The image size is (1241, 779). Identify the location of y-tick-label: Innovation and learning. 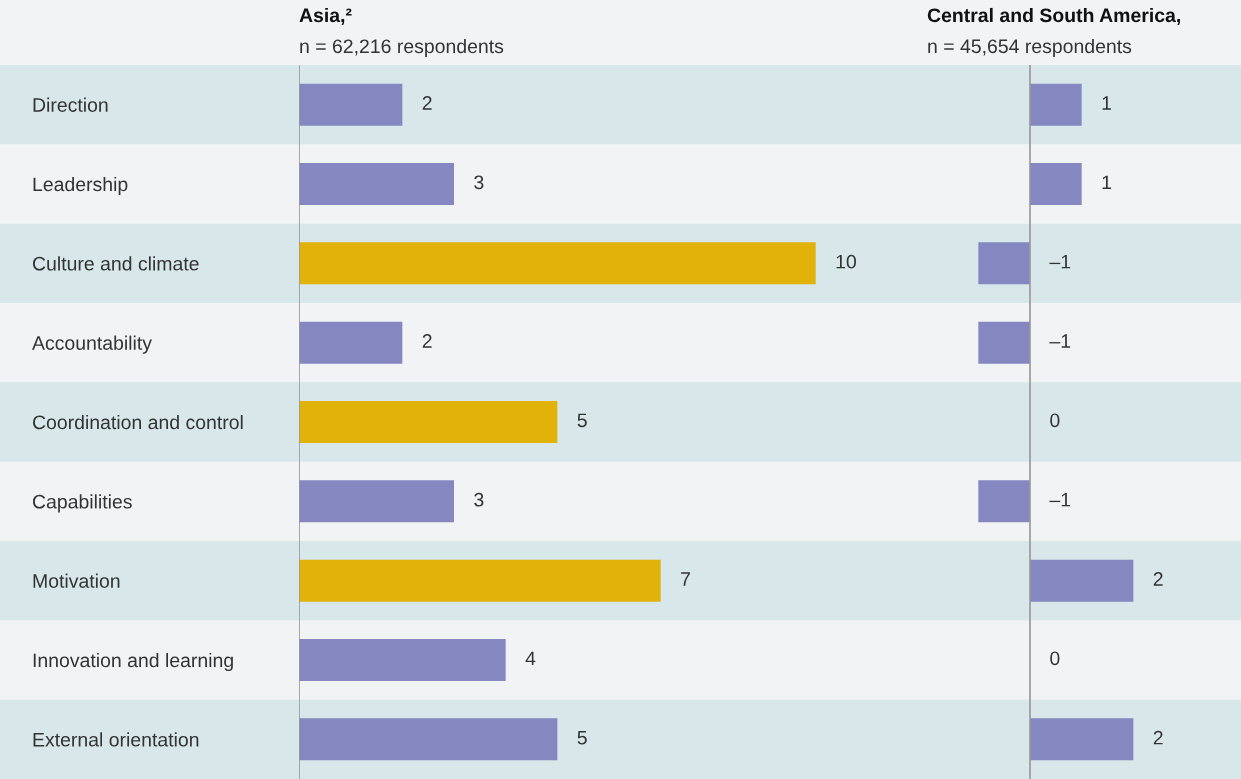
(133, 662).